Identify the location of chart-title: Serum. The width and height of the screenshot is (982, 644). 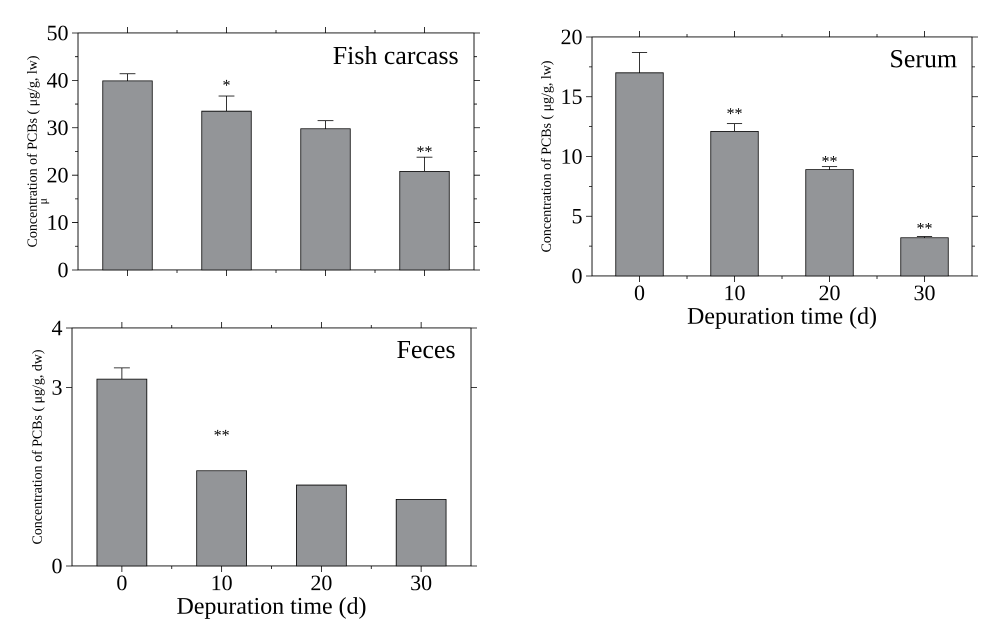
(924, 59).